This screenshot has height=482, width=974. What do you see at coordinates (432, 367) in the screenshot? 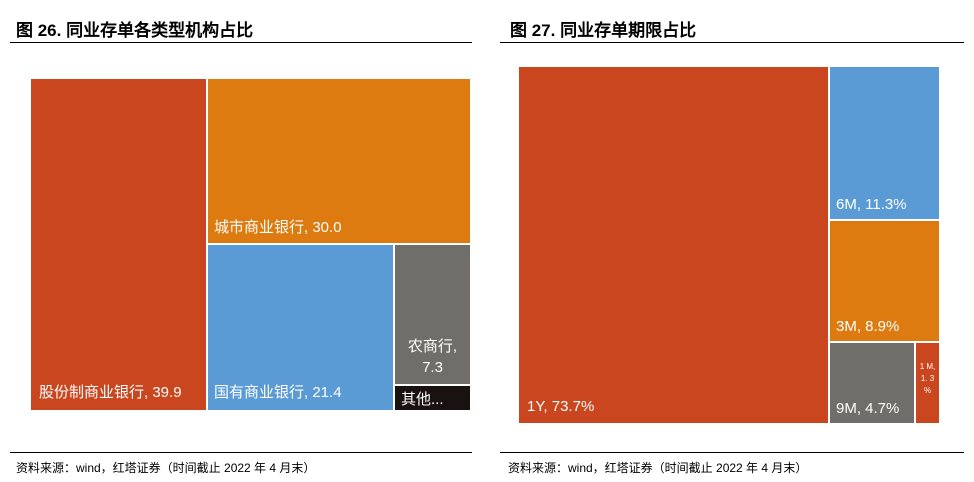
I see `tile-value: 7.3` at bounding box center [432, 367].